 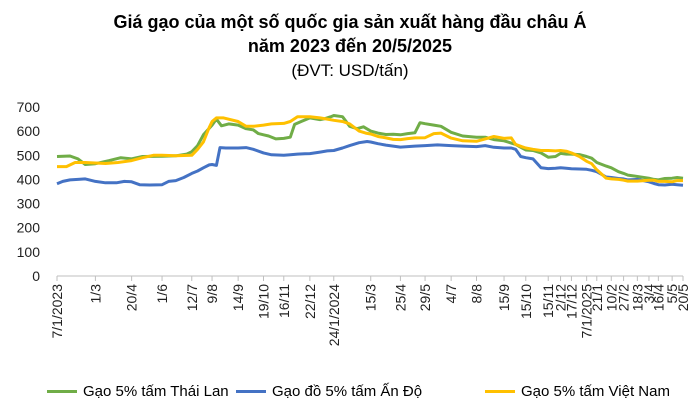 I want to click on x-tick-label: 16/4, so click(x=658, y=297).